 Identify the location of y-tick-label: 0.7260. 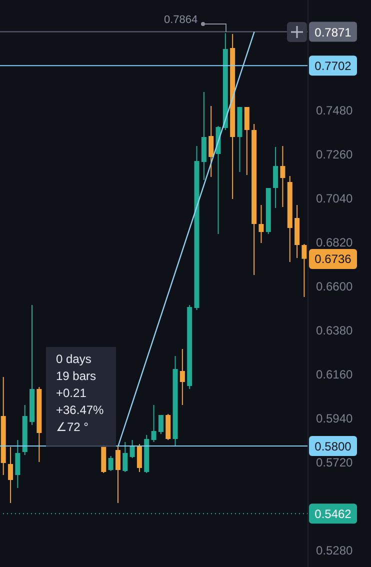
(335, 154).